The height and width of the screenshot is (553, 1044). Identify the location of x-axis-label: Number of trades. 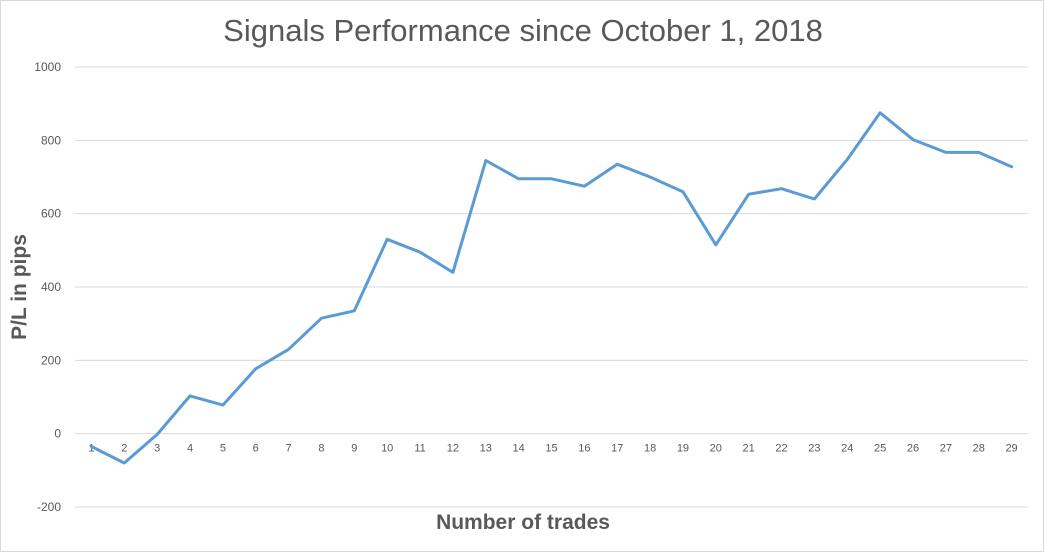
(523, 522).